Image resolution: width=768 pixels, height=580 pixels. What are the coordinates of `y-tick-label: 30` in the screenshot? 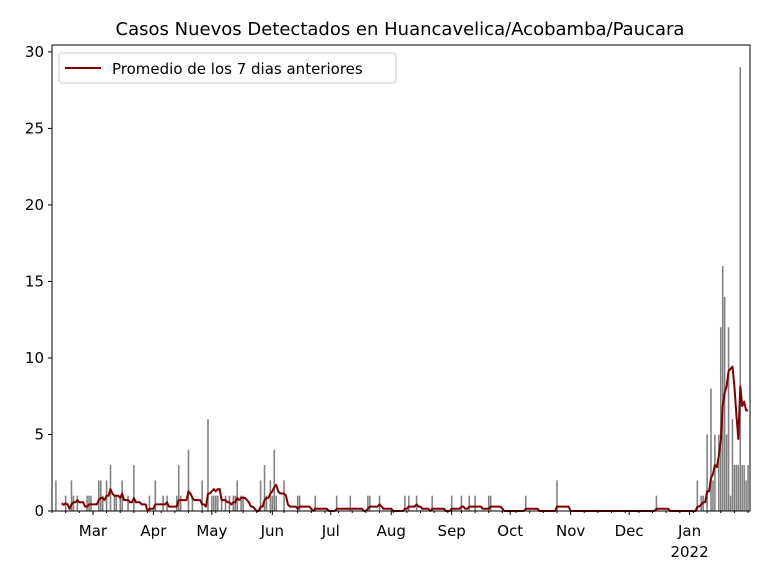 It's located at (34, 52).